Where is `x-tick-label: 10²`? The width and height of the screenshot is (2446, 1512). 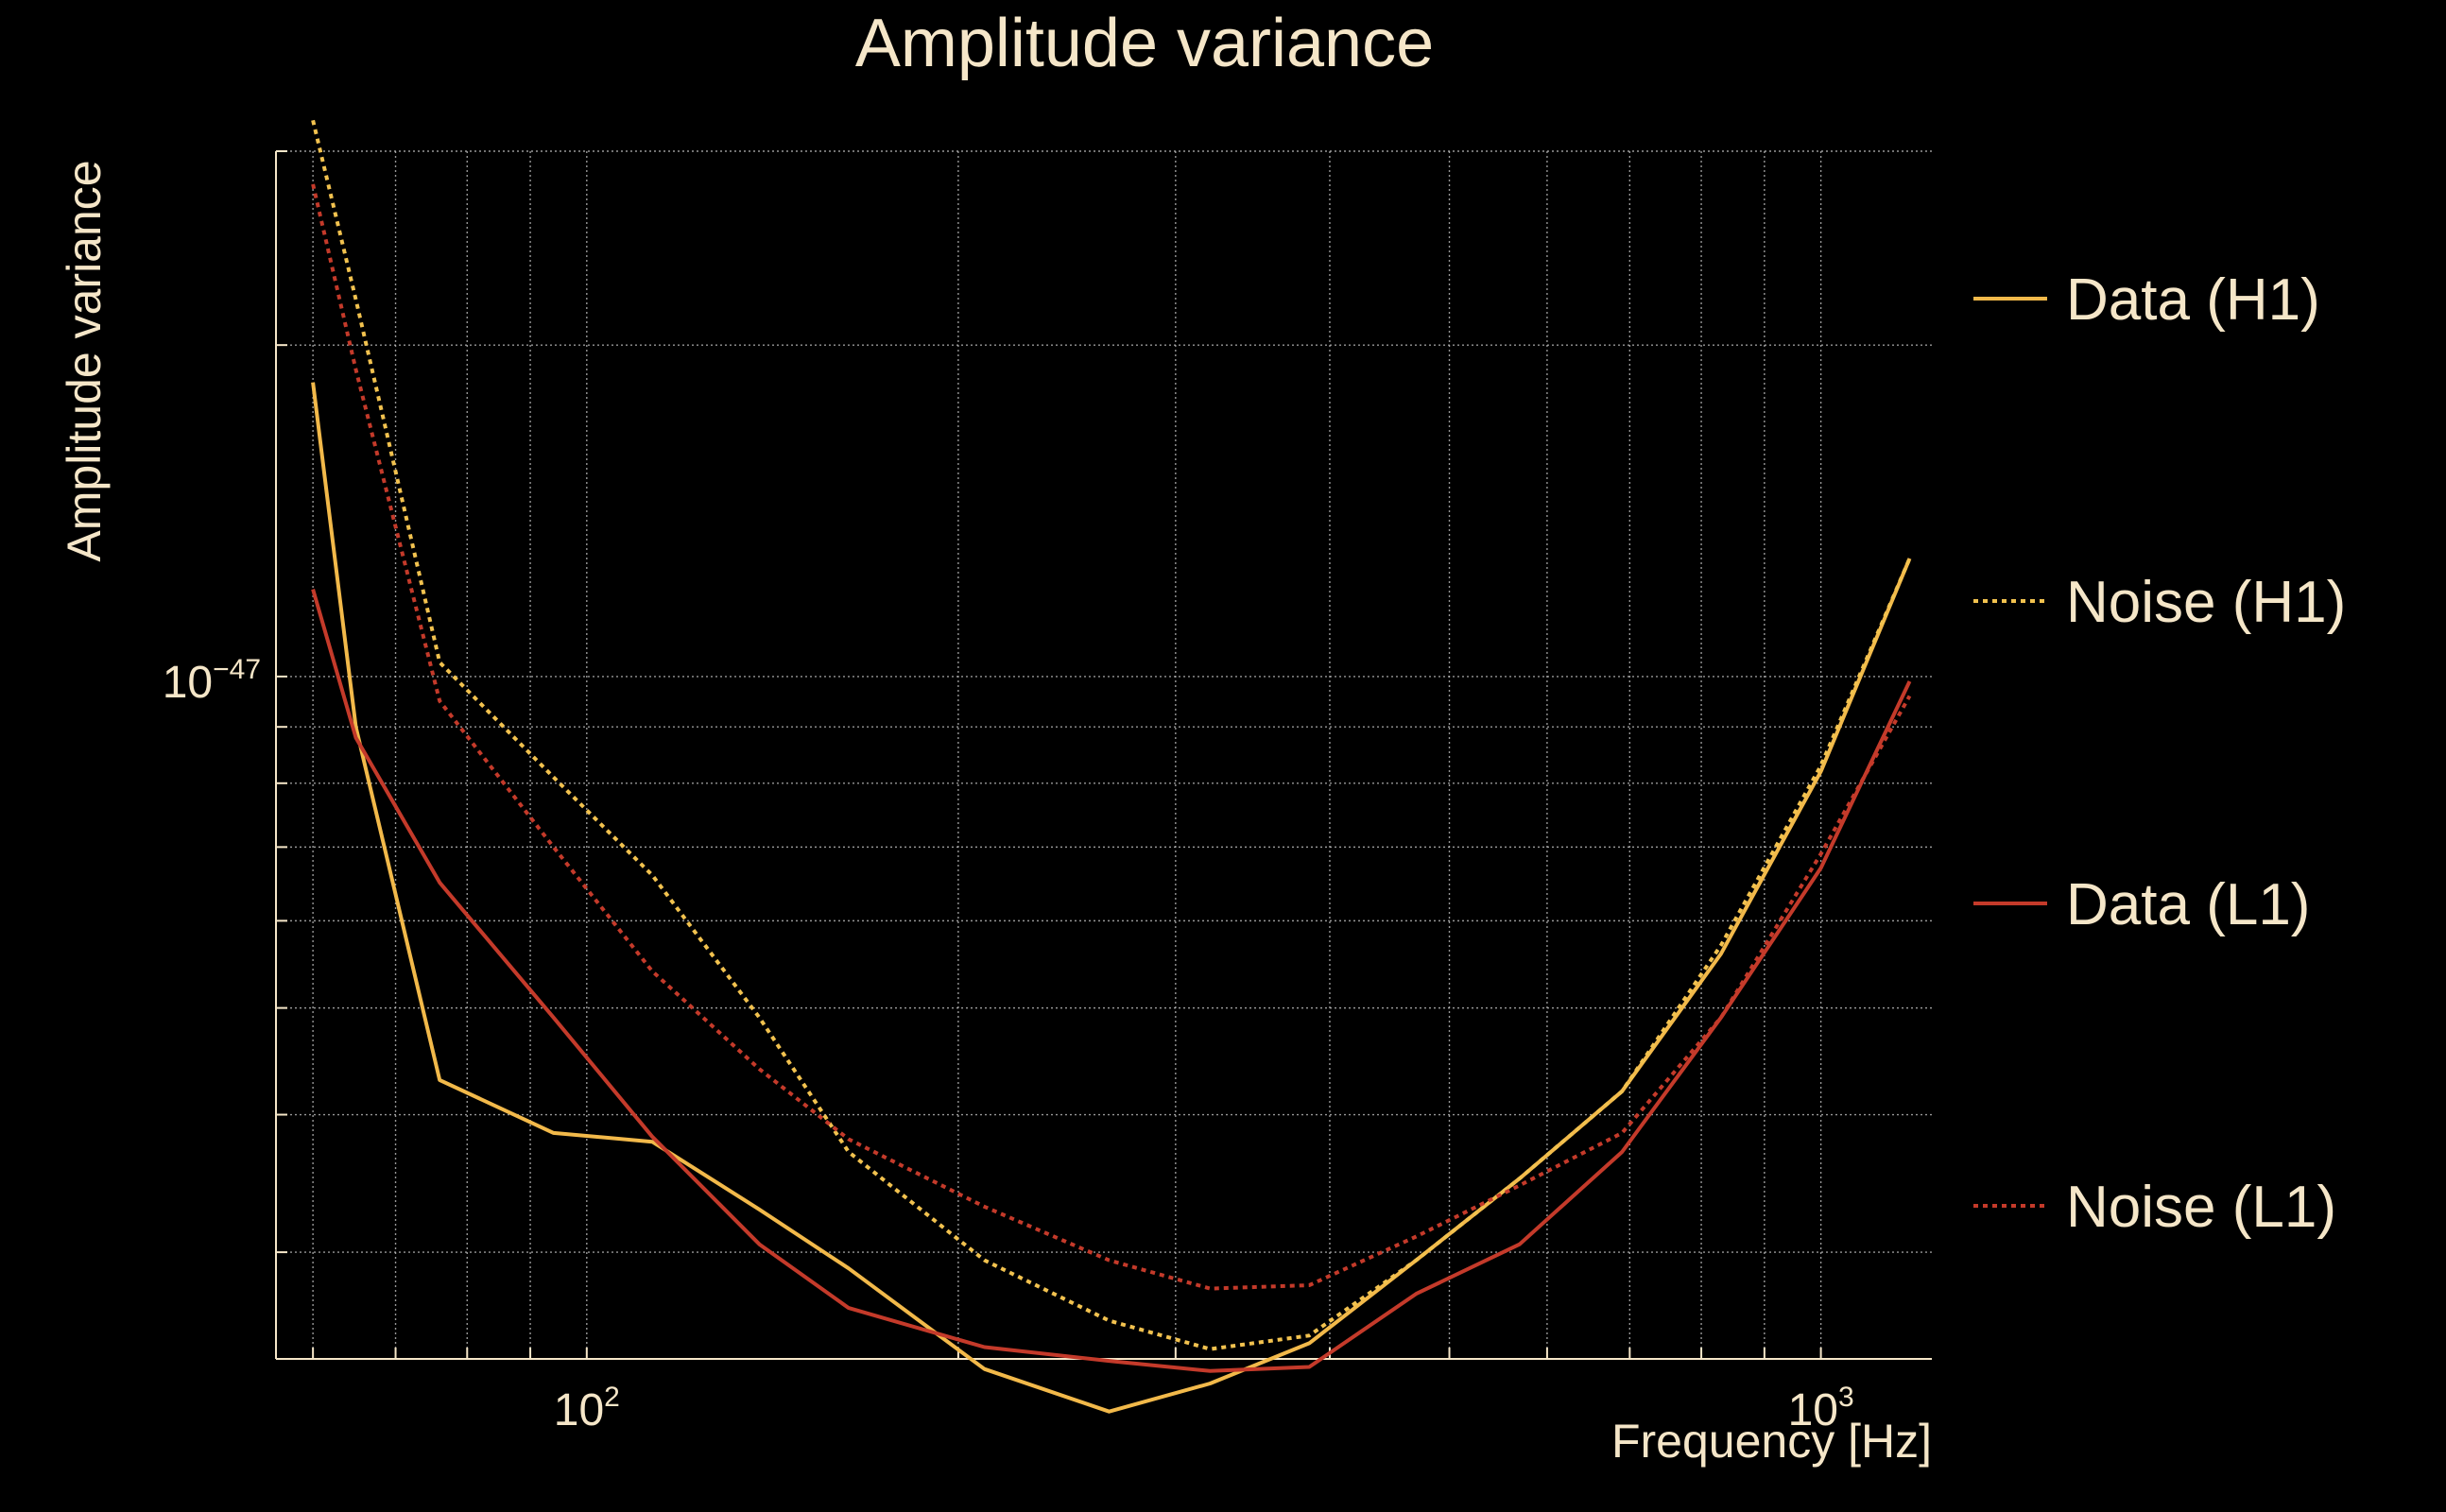 x-tick-label: 10² is located at coordinates (587, 1408).